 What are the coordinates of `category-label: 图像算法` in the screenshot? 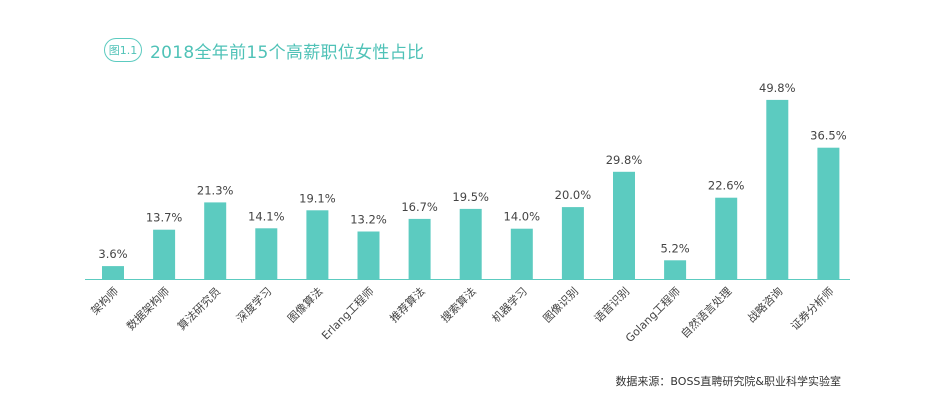 It's located at (305, 304).